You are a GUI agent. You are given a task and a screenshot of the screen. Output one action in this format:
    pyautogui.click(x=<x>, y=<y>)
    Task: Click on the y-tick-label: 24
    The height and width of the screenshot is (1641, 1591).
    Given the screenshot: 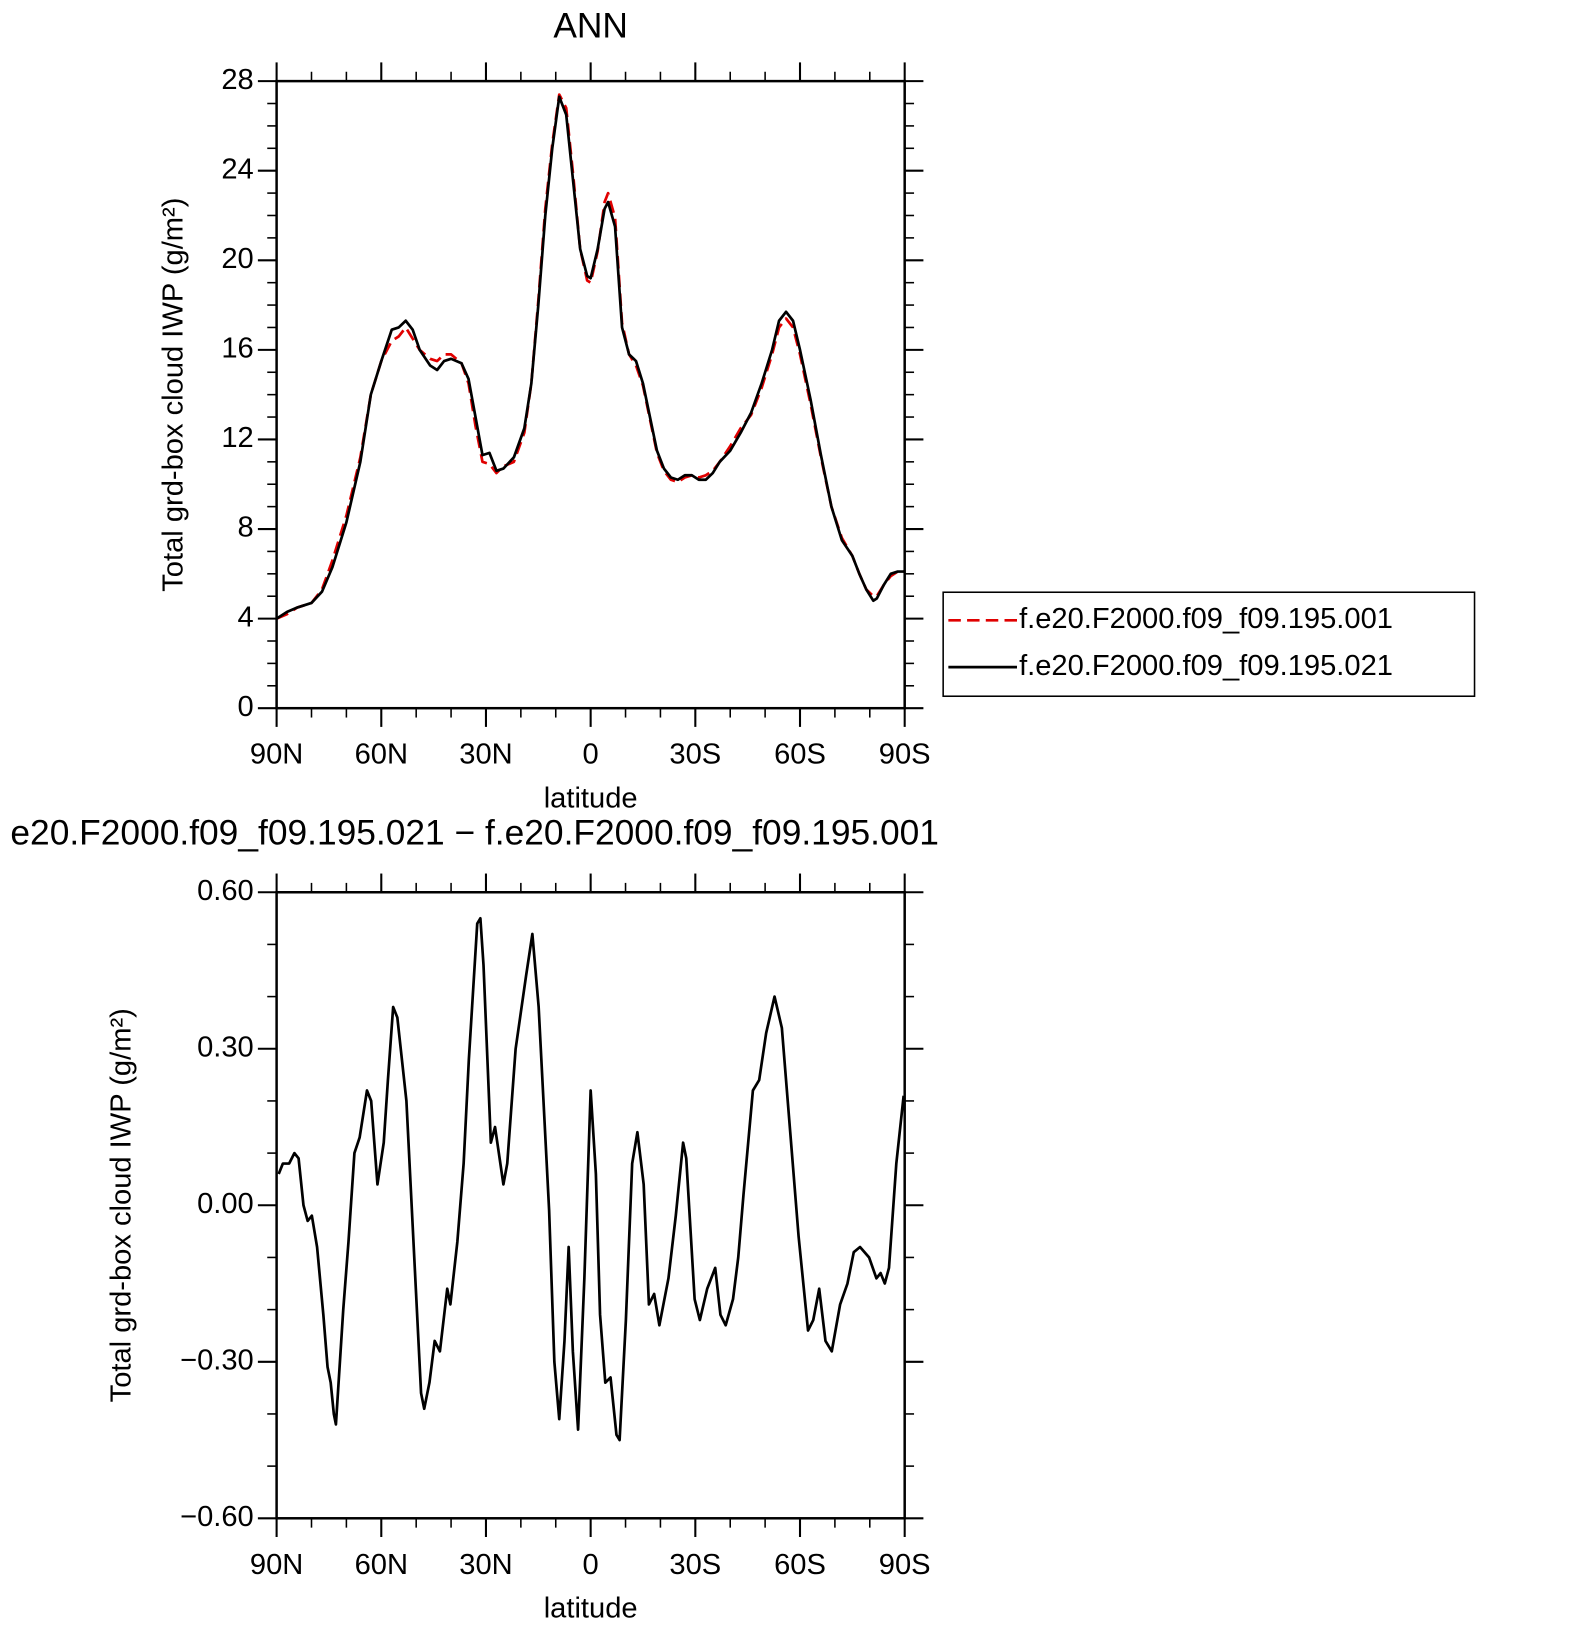 What is the action you would take?
    pyautogui.click(x=237, y=169)
    